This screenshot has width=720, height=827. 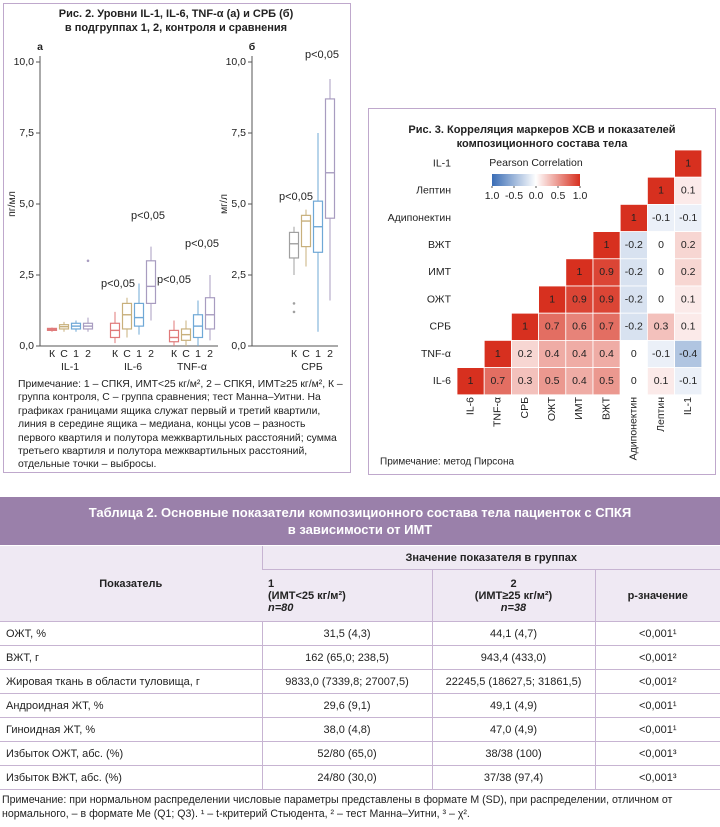 What do you see at coordinates (525, 408) in the screenshot?
I see `column-label: СРБ` at bounding box center [525, 408].